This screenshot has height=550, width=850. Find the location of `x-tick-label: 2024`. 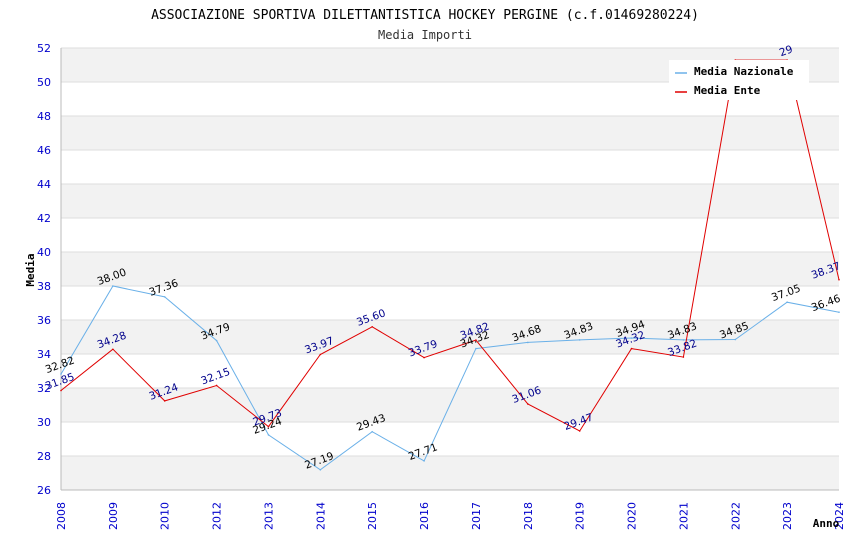

x-tick-label: 2024 is located at coordinates (839, 516).